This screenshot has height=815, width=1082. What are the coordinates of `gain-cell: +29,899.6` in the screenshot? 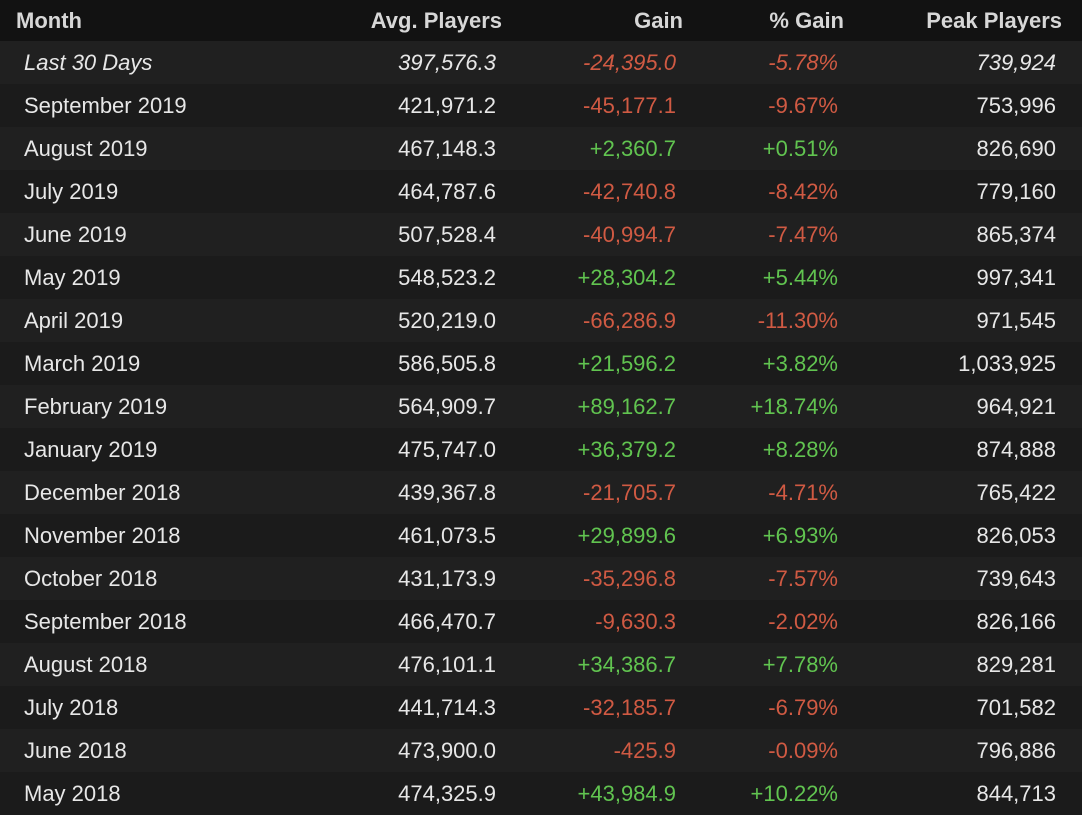 It's located at (626, 535).